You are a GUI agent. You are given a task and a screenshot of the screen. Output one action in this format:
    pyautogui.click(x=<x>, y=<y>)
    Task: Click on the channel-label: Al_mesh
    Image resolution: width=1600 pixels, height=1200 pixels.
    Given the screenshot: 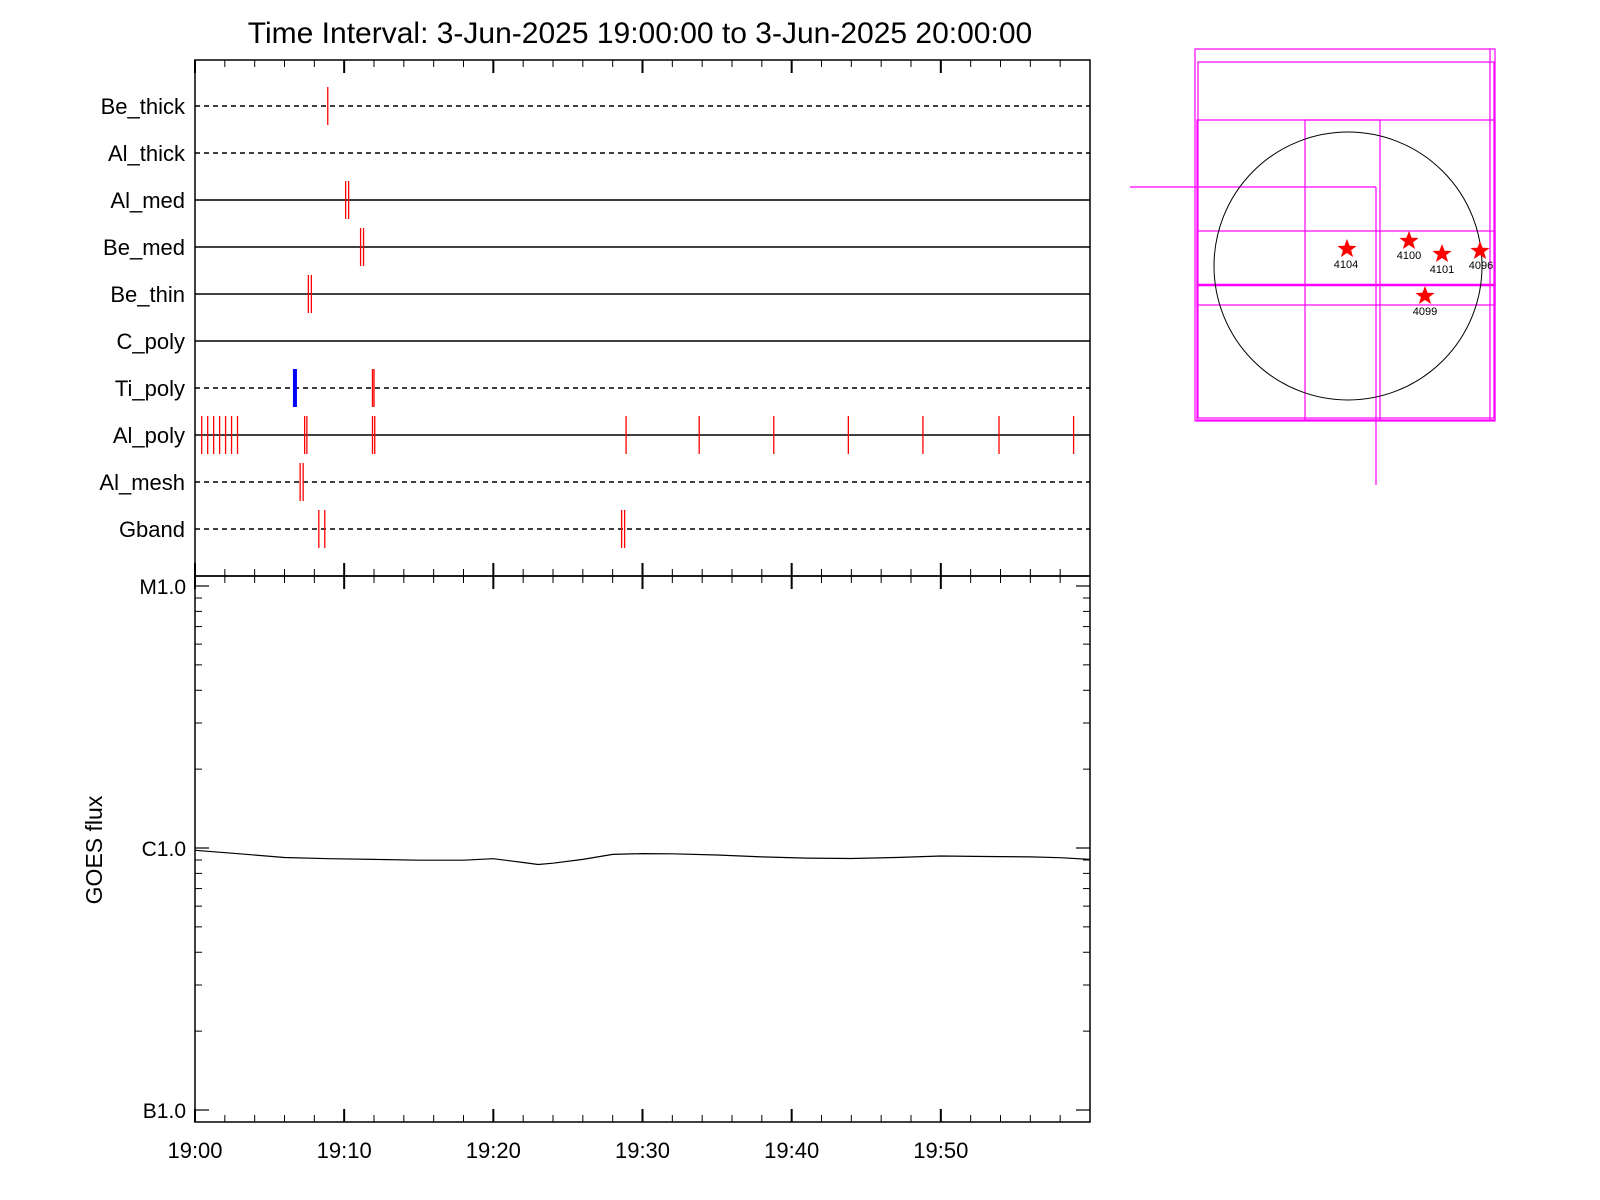 What is the action you would take?
    pyautogui.click(x=142, y=482)
    